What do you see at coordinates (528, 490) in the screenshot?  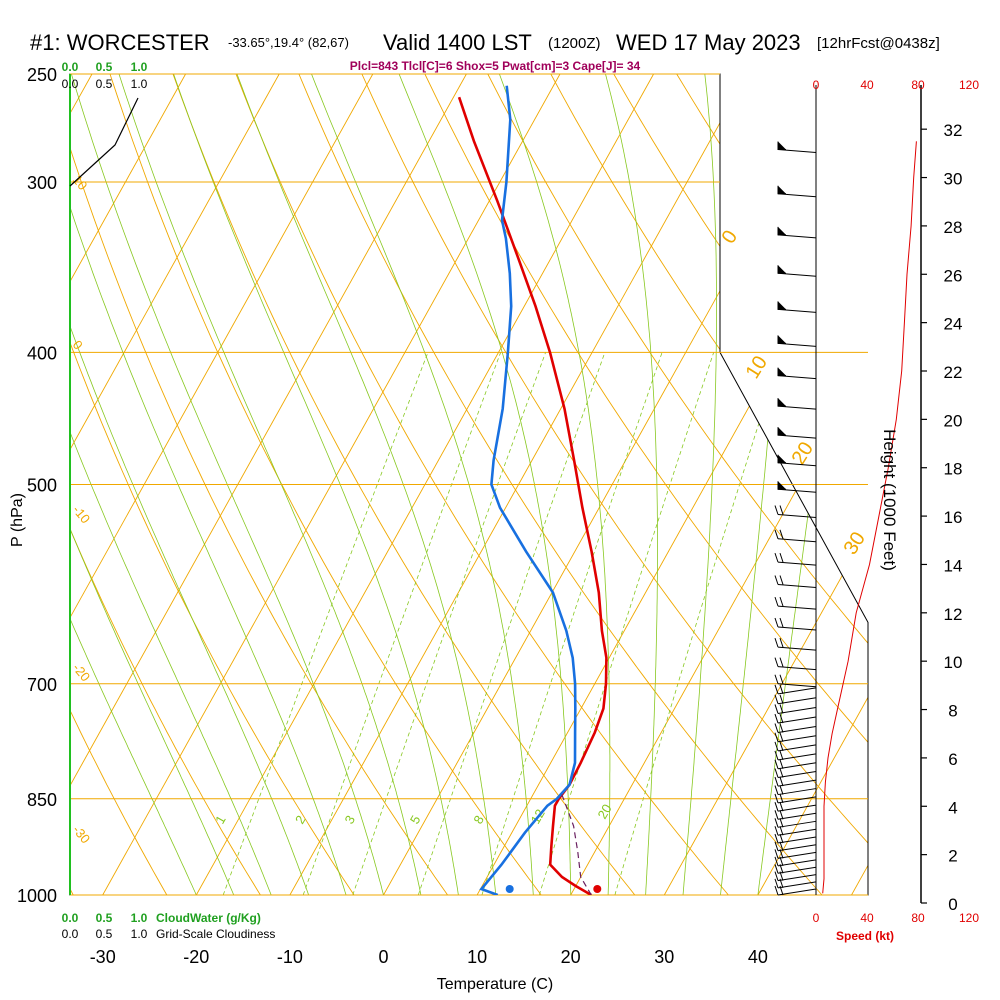 I see `dewpoint-line` at bounding box center [528, 490].